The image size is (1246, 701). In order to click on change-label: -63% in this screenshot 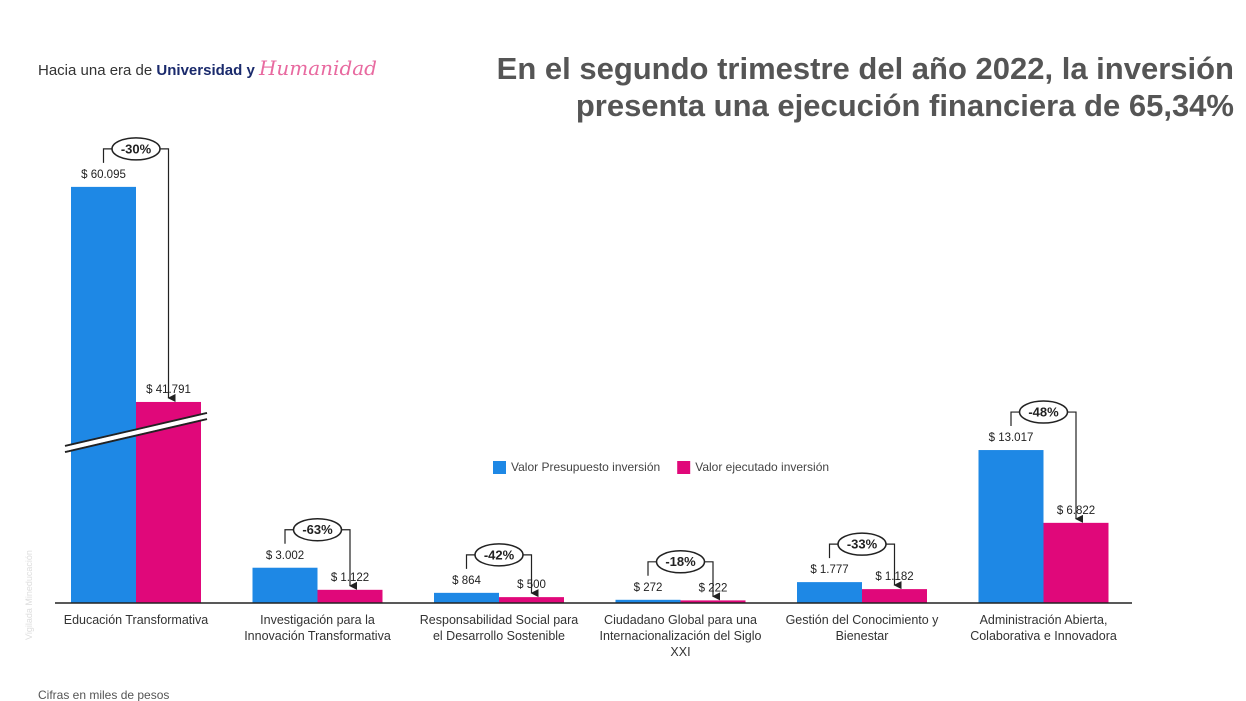, I will do `click(317, 529)`.